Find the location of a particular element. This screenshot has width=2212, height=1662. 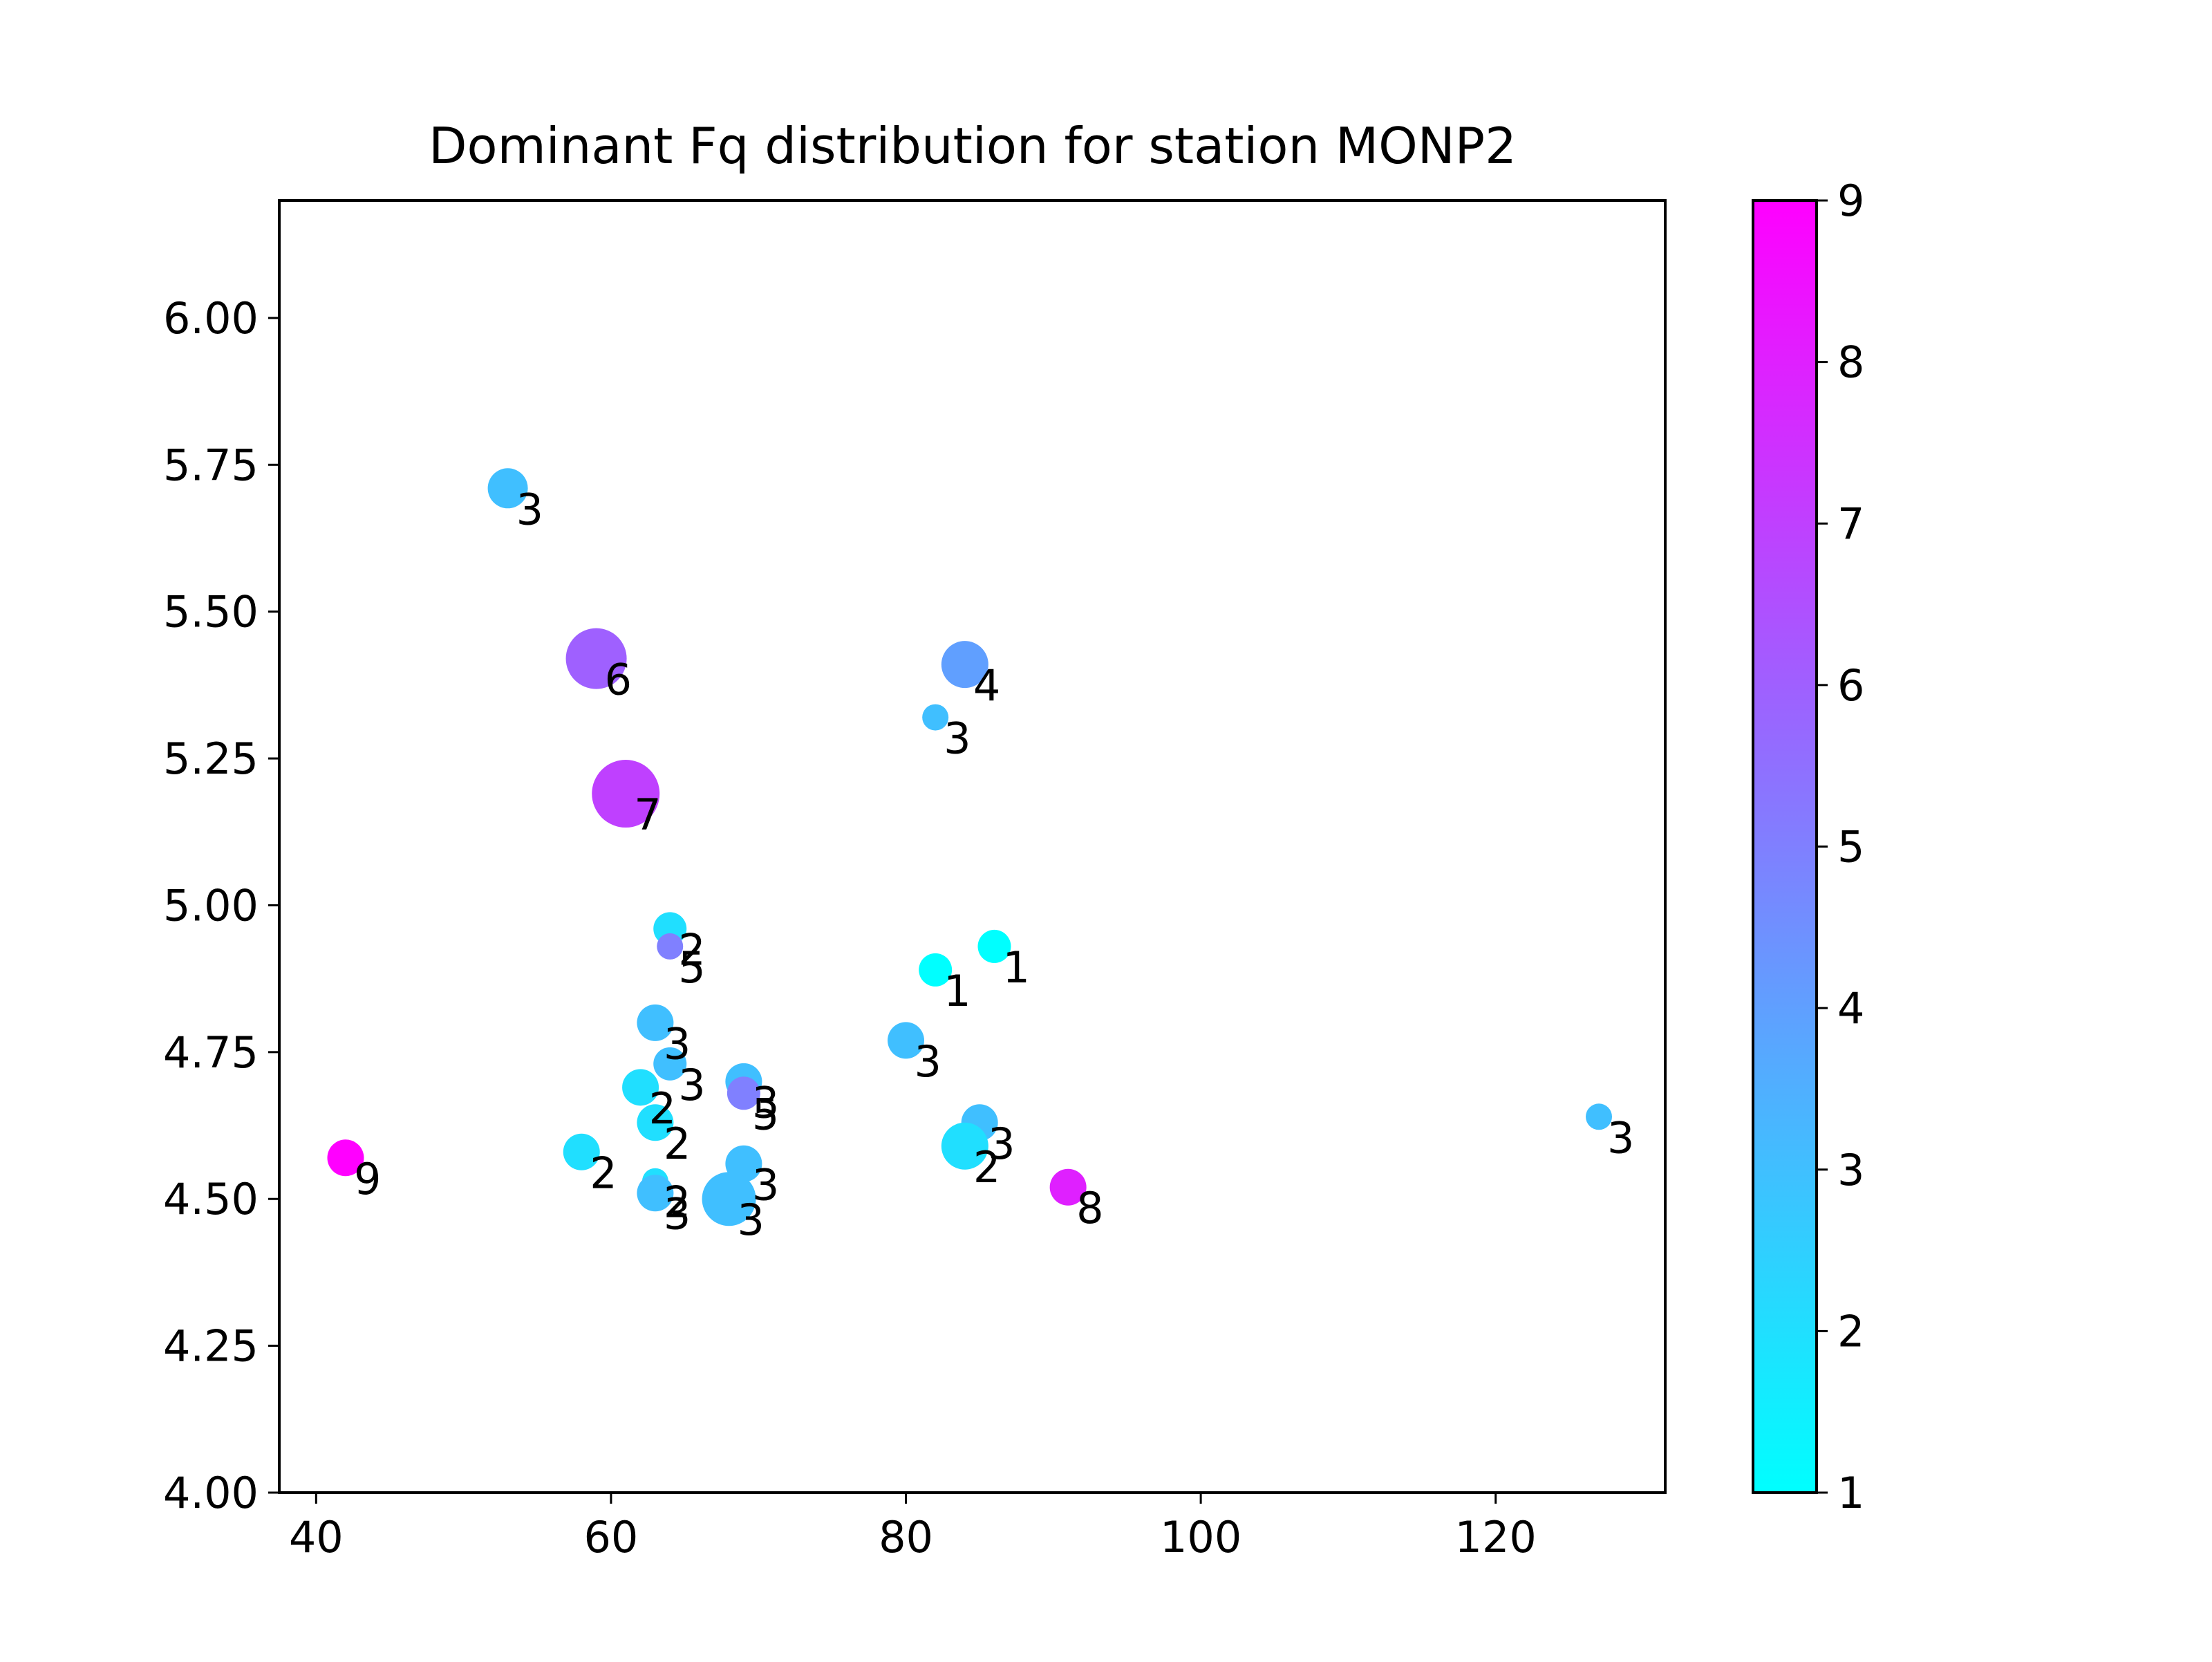

y-tick-label: 4.00 is located at coordinates (211, 1493).